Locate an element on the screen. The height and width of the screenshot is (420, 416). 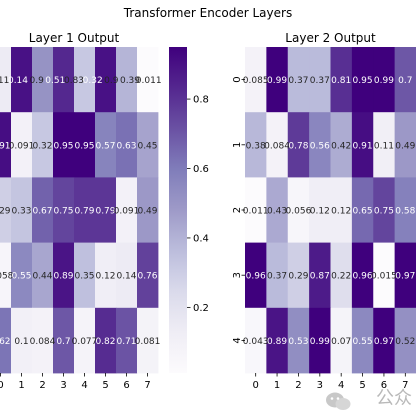
cell-label: 0.49 is located at coordinates (147, 212).